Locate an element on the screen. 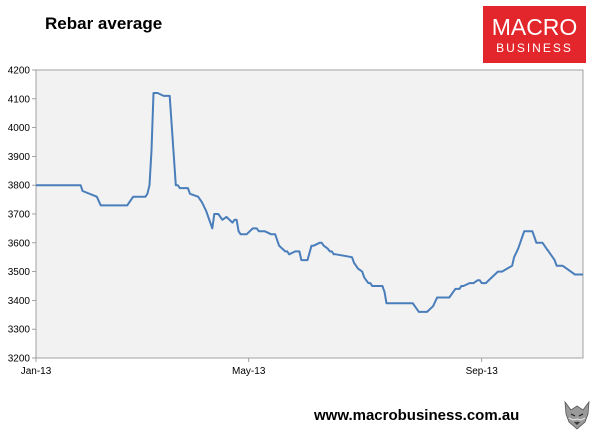 The height and width of the screenshot is (436, 597). y-tick-label: 3700 is located at coordinates (19, 215).